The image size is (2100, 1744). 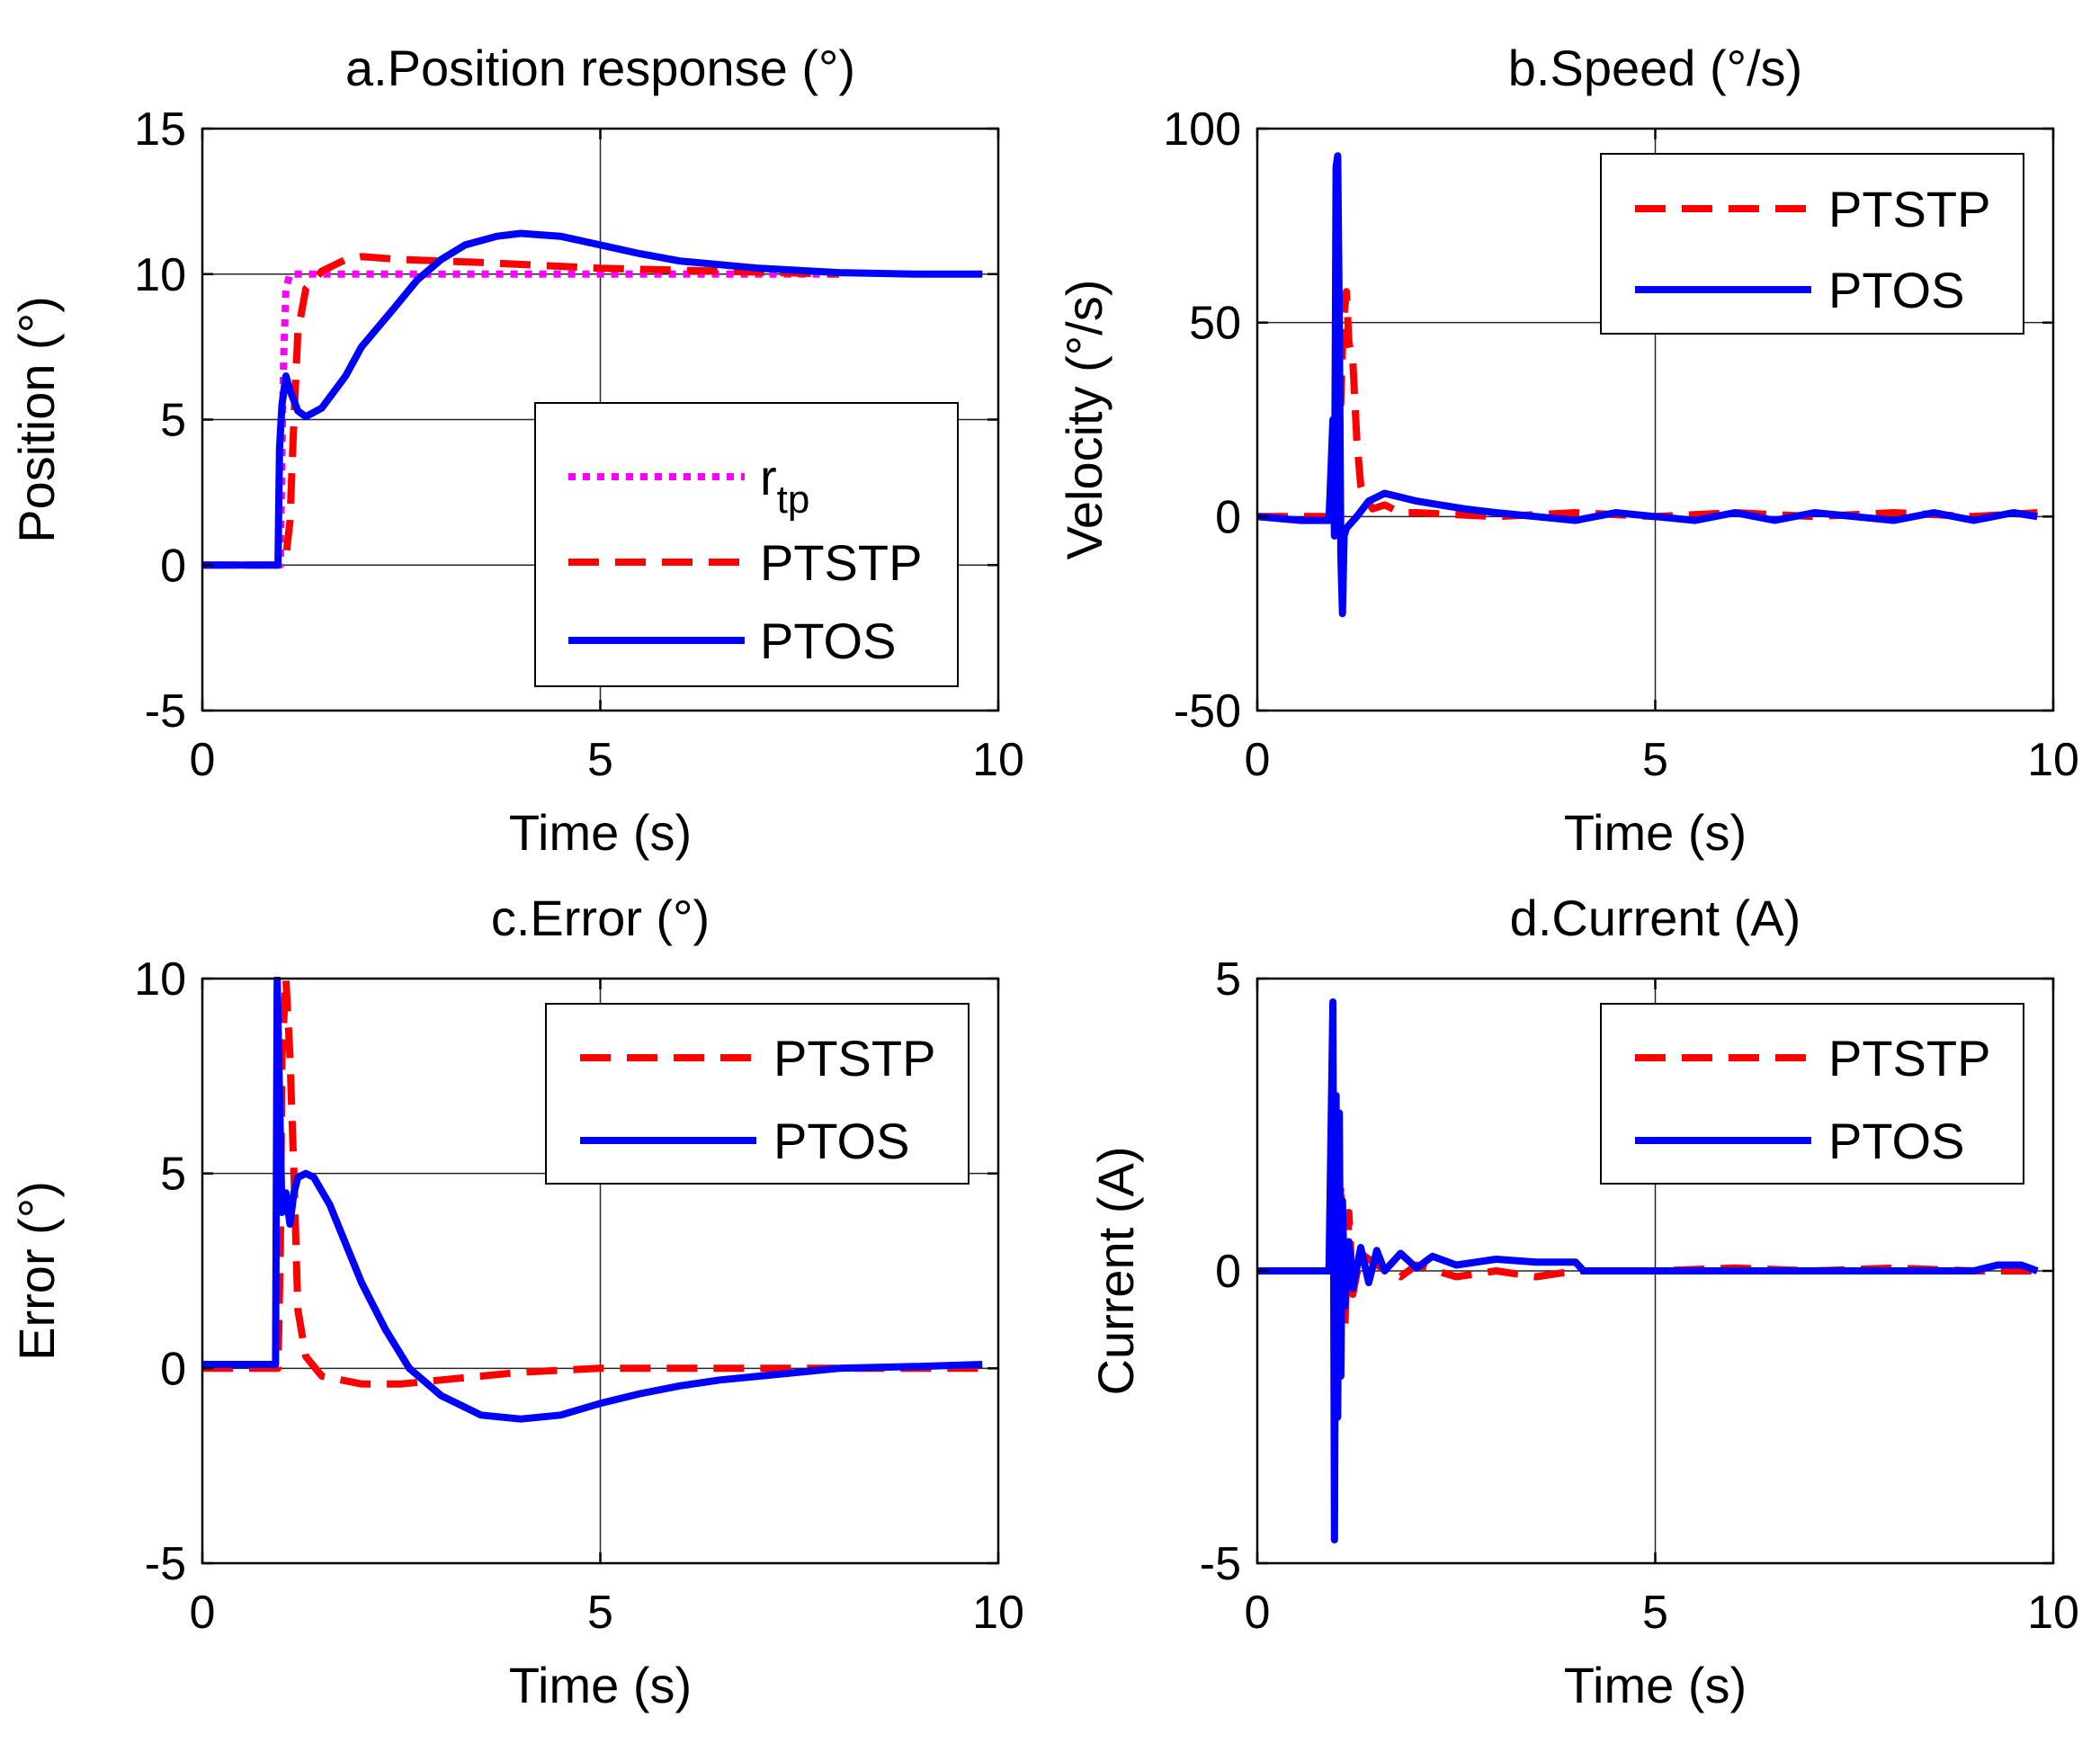 I want to click on chart-title: c.Error (°), so click(x=601, y=918).